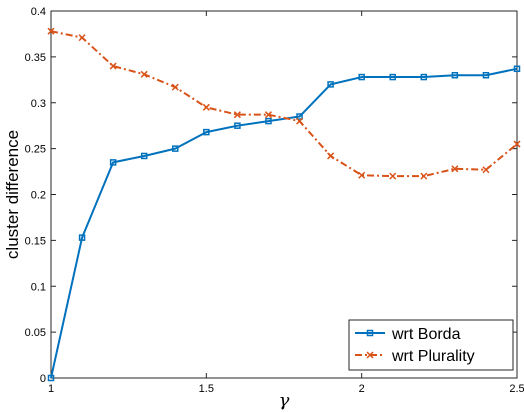 Image resolution: width=524 pixels, height=413 pixels. I want to click on y-tick-label: 0.3, so click(38, 104).